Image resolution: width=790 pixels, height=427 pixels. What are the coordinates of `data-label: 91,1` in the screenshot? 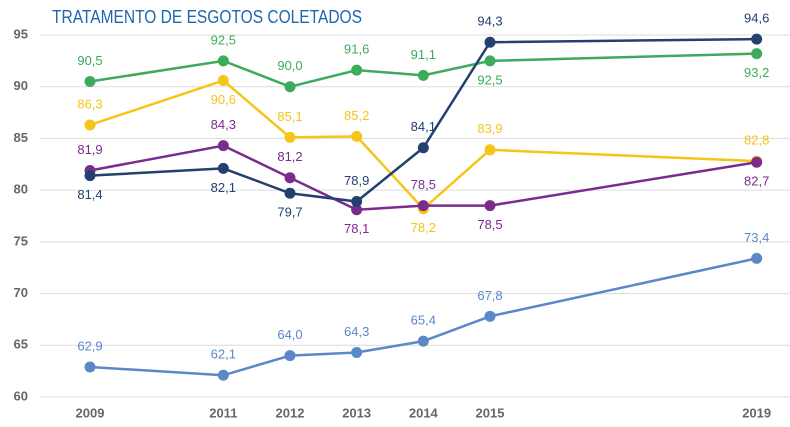 It's located at (423, 54).